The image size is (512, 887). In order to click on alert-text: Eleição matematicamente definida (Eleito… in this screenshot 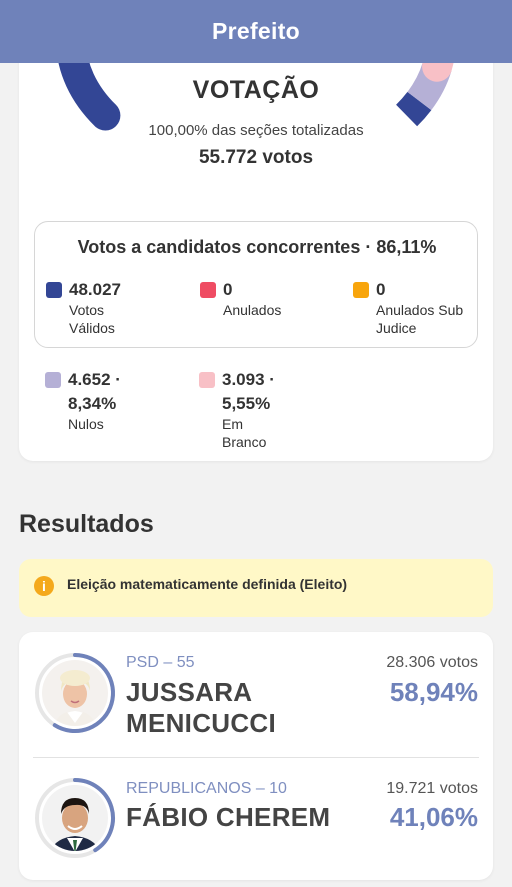, I will do `click(207, 584)`.